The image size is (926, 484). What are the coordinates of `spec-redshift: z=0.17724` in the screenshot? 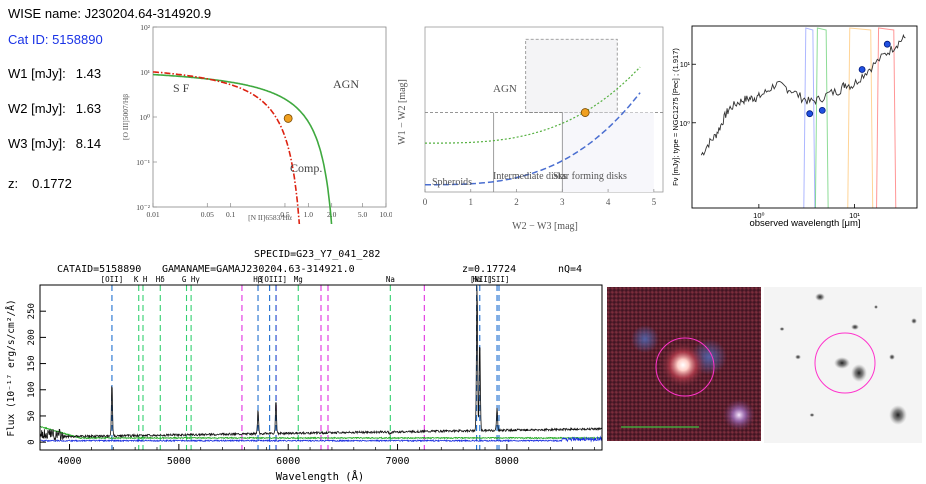 It's located at (489, 269).